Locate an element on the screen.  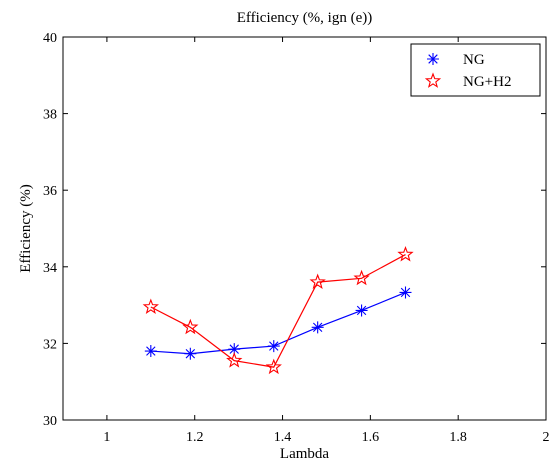
y-tick-label: 40 is located at coordinates (50, 38).